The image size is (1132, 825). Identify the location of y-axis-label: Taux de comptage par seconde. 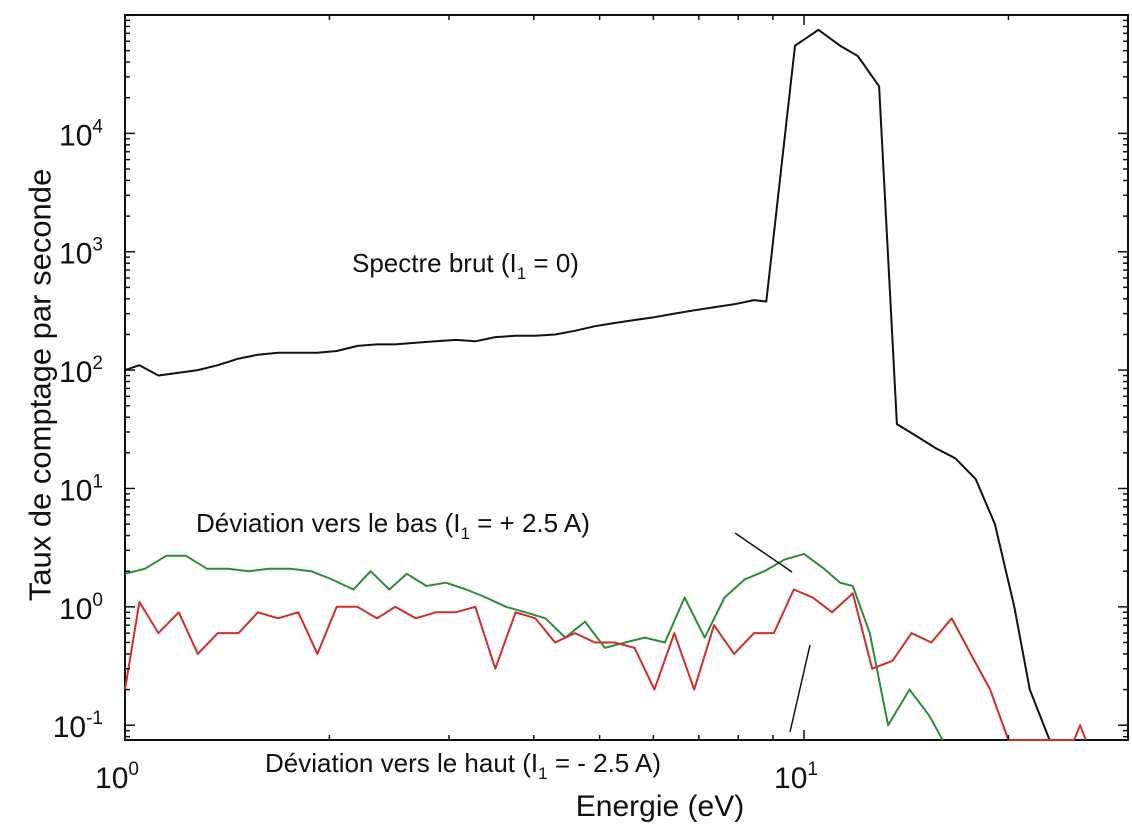
(40, 385).